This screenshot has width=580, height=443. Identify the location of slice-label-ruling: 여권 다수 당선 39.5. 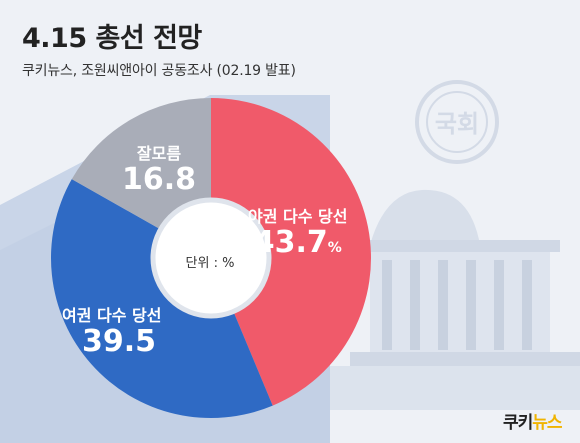
(111, 330).